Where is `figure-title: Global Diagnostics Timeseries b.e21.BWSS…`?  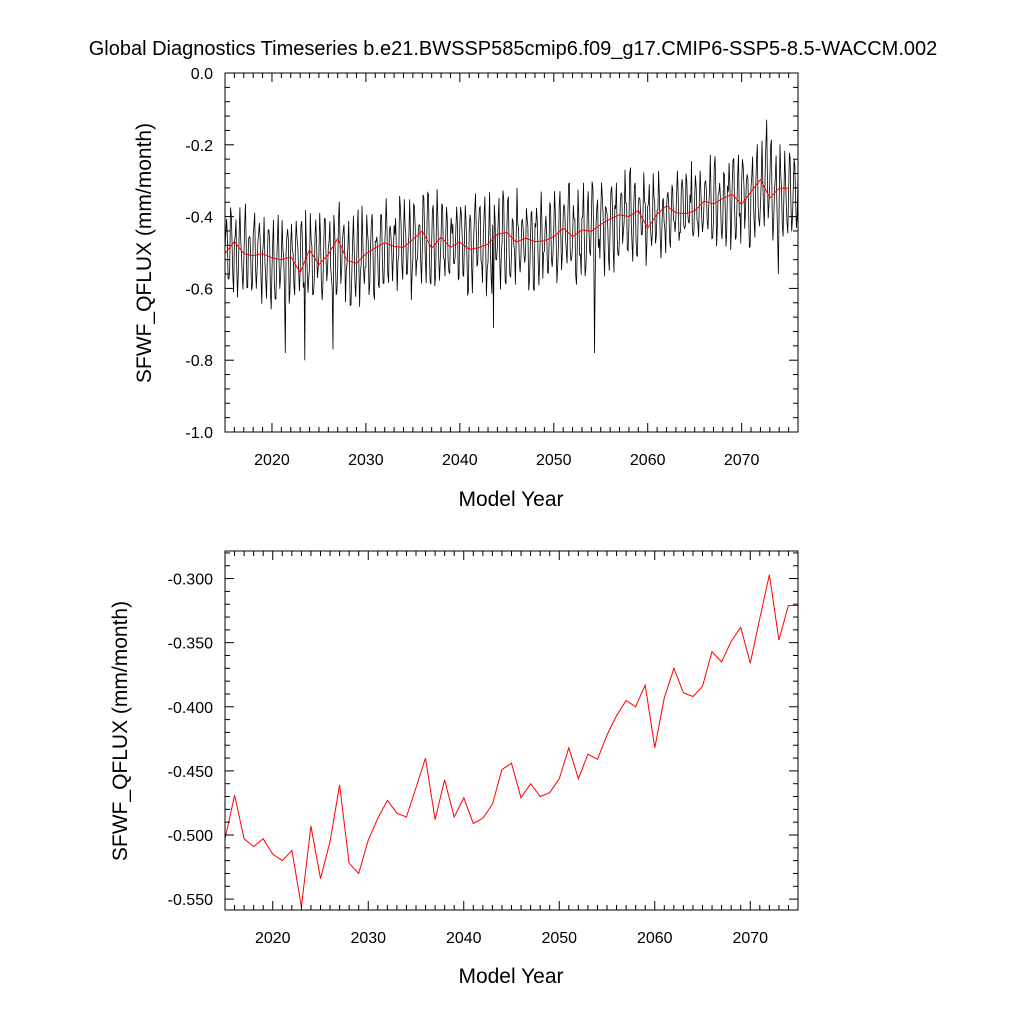
figure-title: Global Diagnostics Timeseries b.e21.BWSS… is located at coordinates (513, 49).